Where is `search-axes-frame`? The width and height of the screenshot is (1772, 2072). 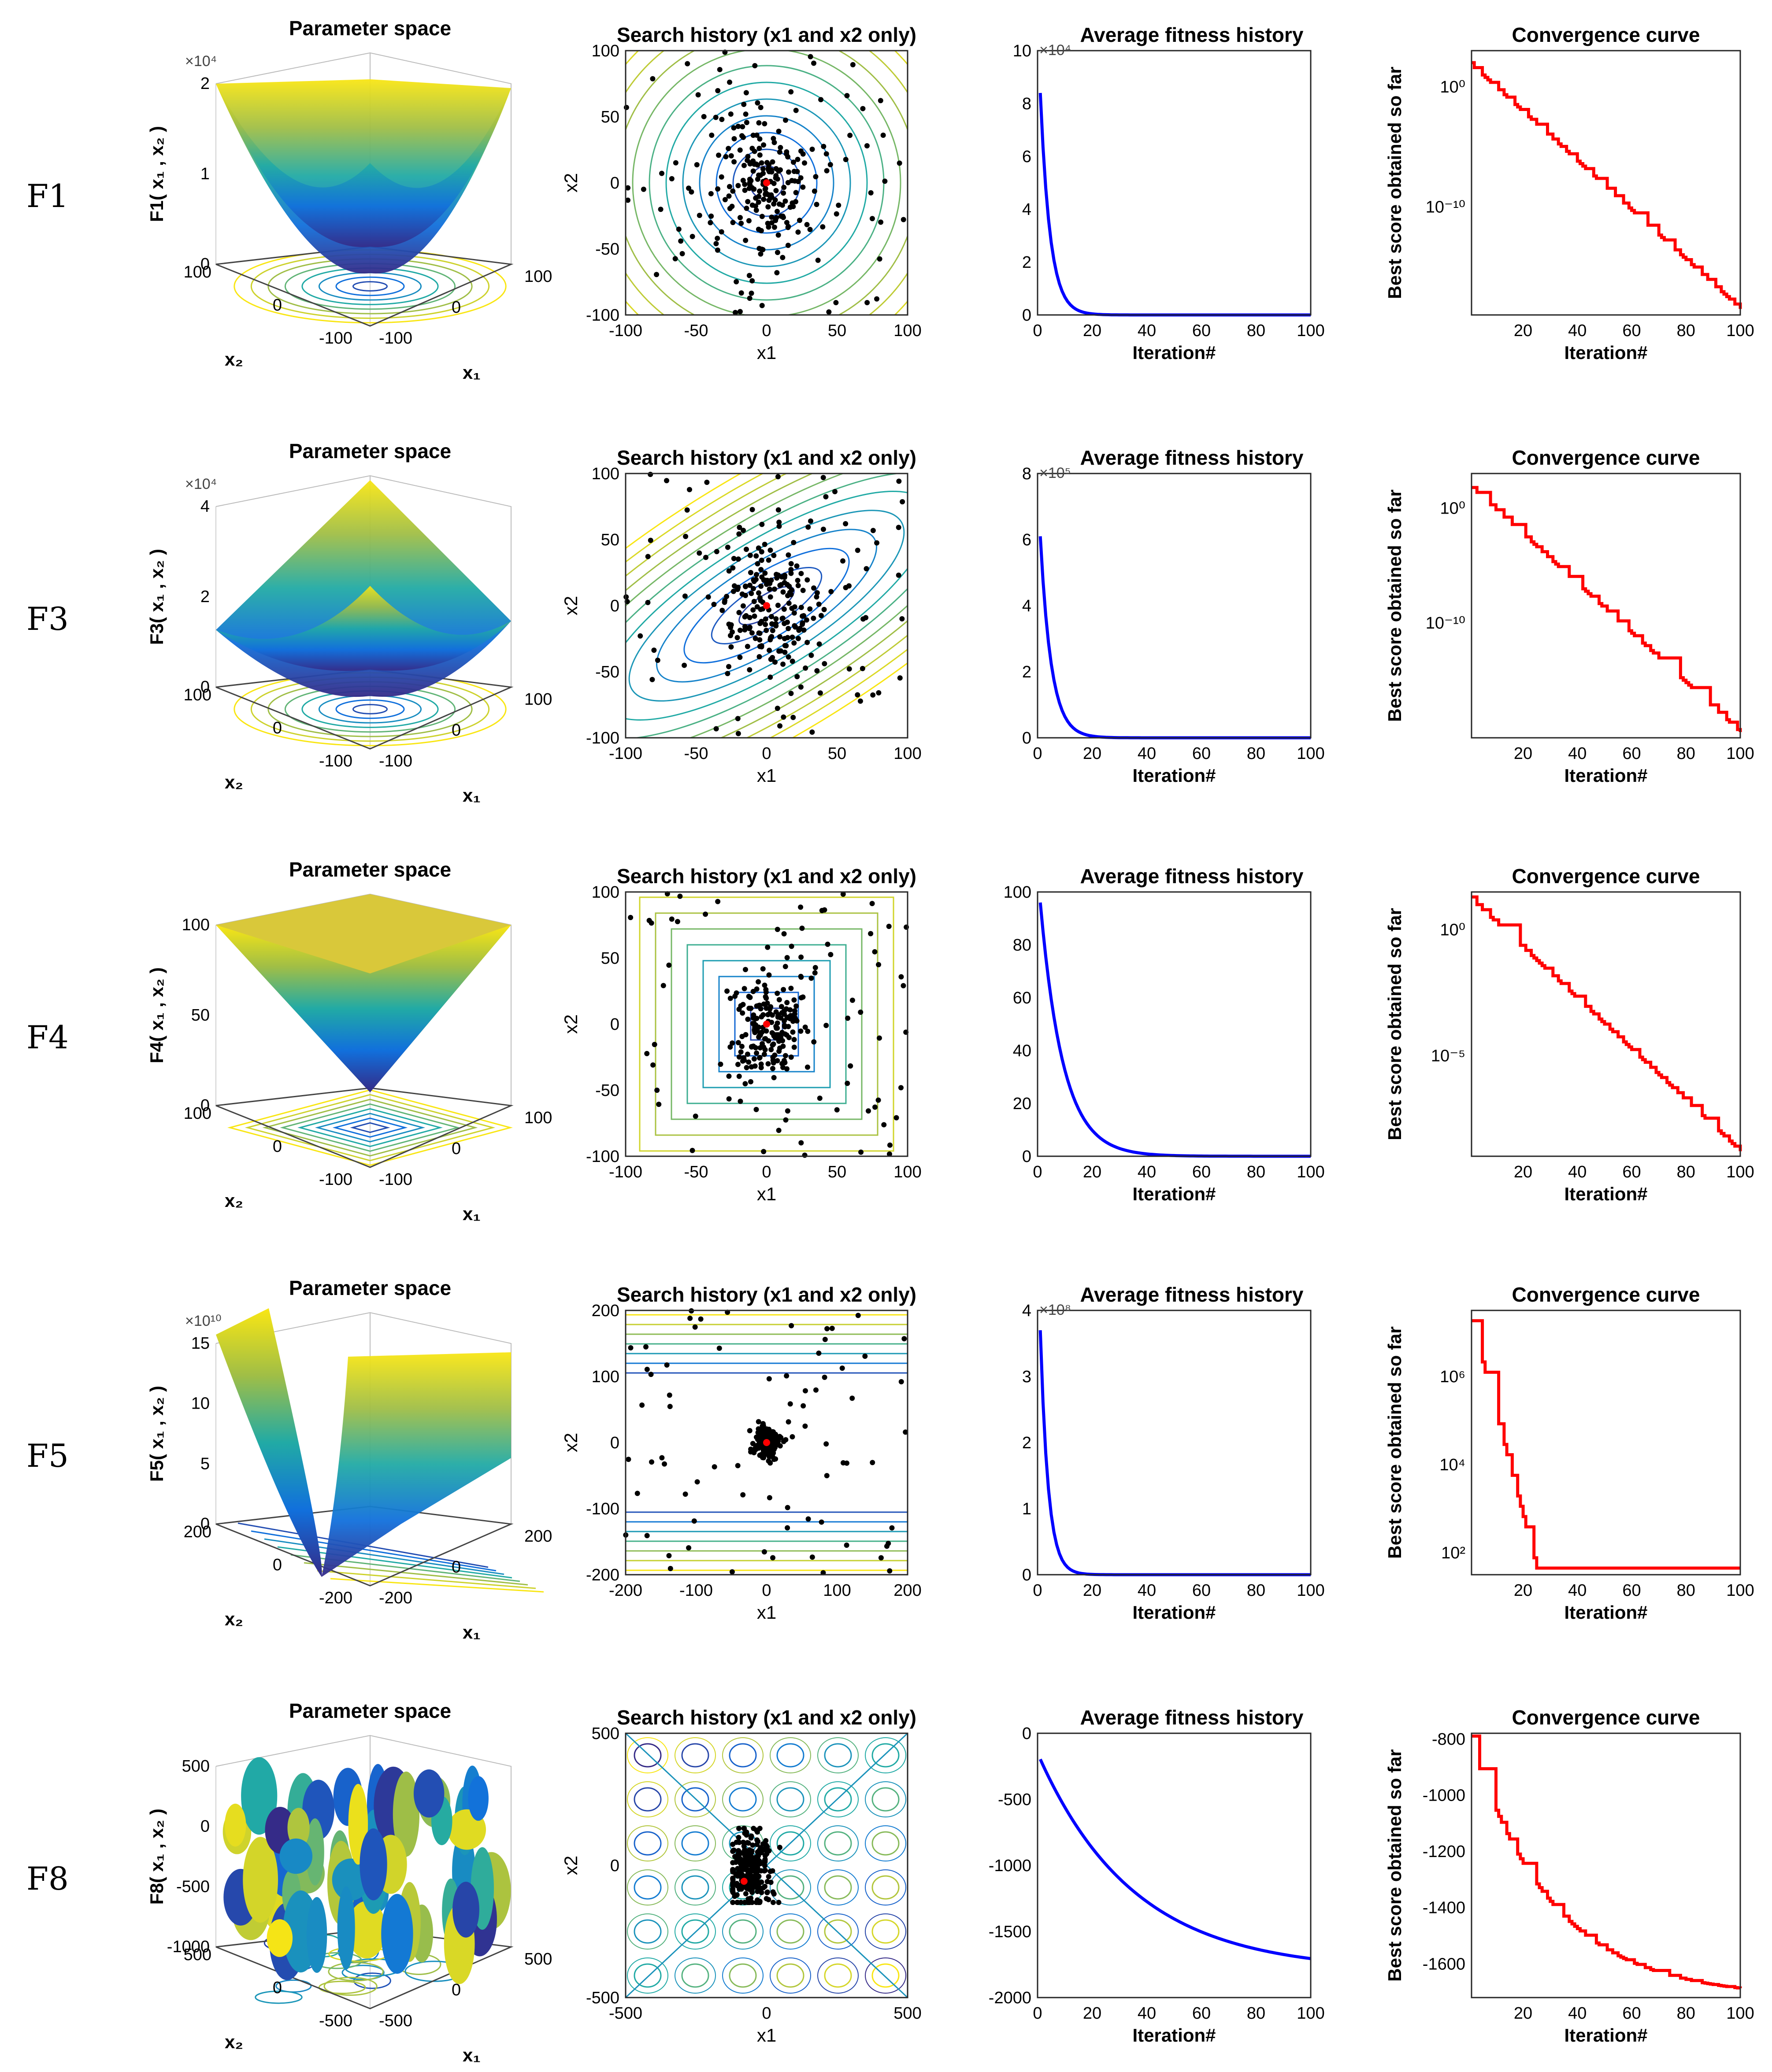
search-axes-frame is located at coordinates (766, 1443).